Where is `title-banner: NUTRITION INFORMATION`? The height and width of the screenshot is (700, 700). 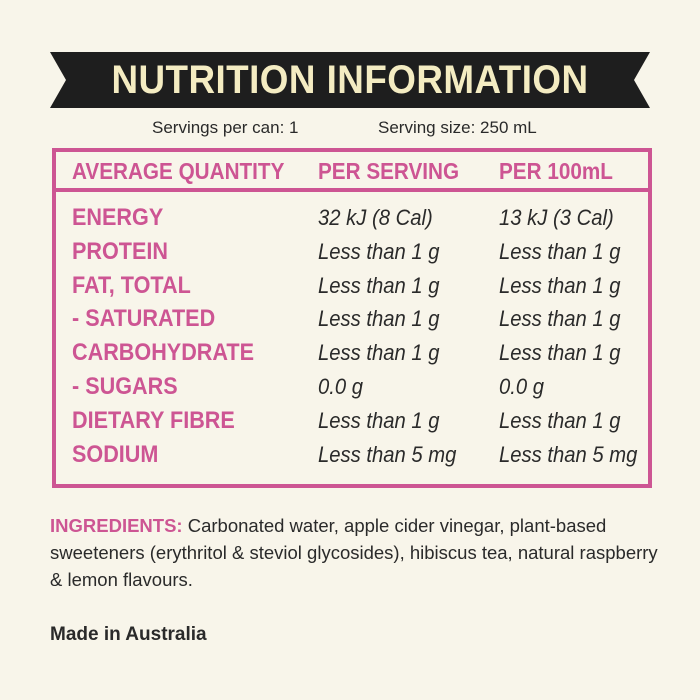 title-banner: NUTRITION INFORMATION is located at coordinates (350, 80).